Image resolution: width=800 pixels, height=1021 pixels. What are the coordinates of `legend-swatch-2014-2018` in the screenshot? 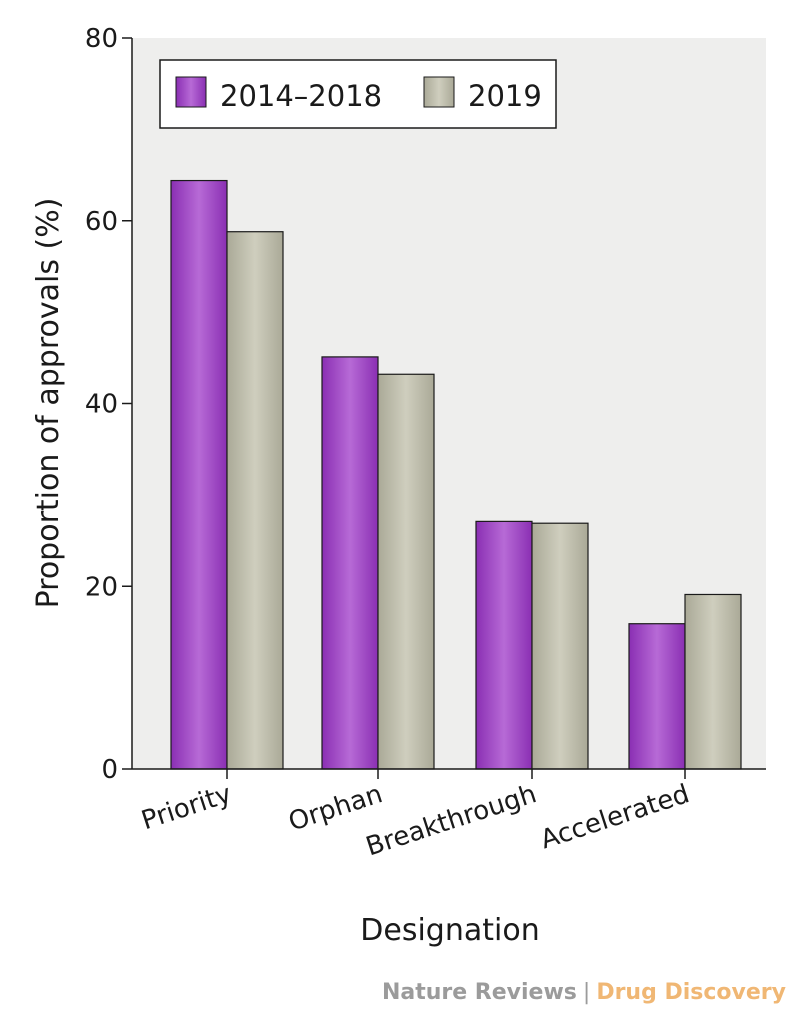 It's located at (191, 92).